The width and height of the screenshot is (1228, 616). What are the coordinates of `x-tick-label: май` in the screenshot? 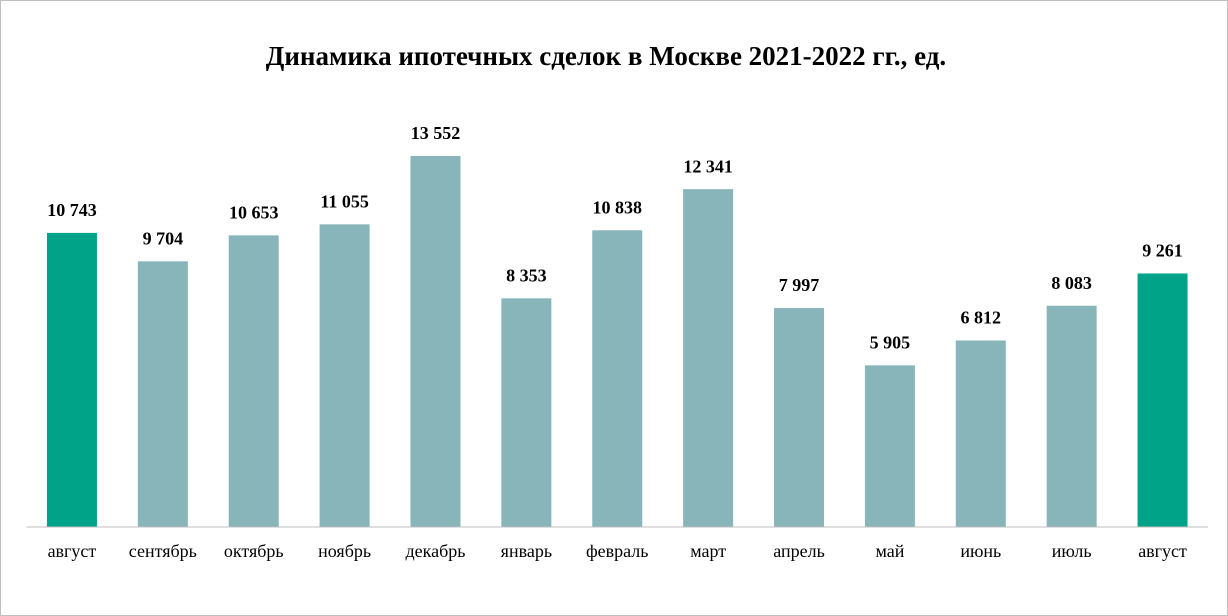 It's located at (889, 551).